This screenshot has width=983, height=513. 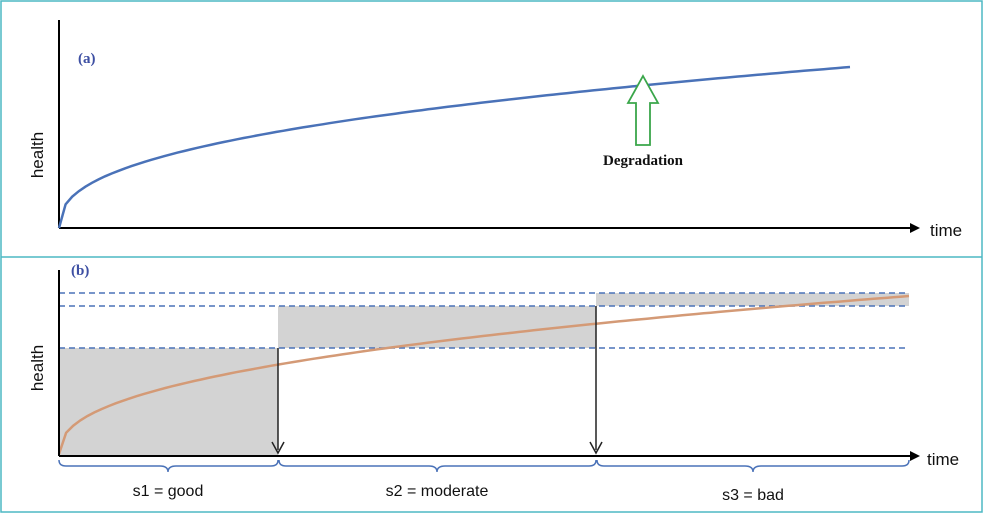 What do you see at coordinates (87, 59) in the screenshot?
I see `panel-a-label: (a)` at bounding box center [87, 59].